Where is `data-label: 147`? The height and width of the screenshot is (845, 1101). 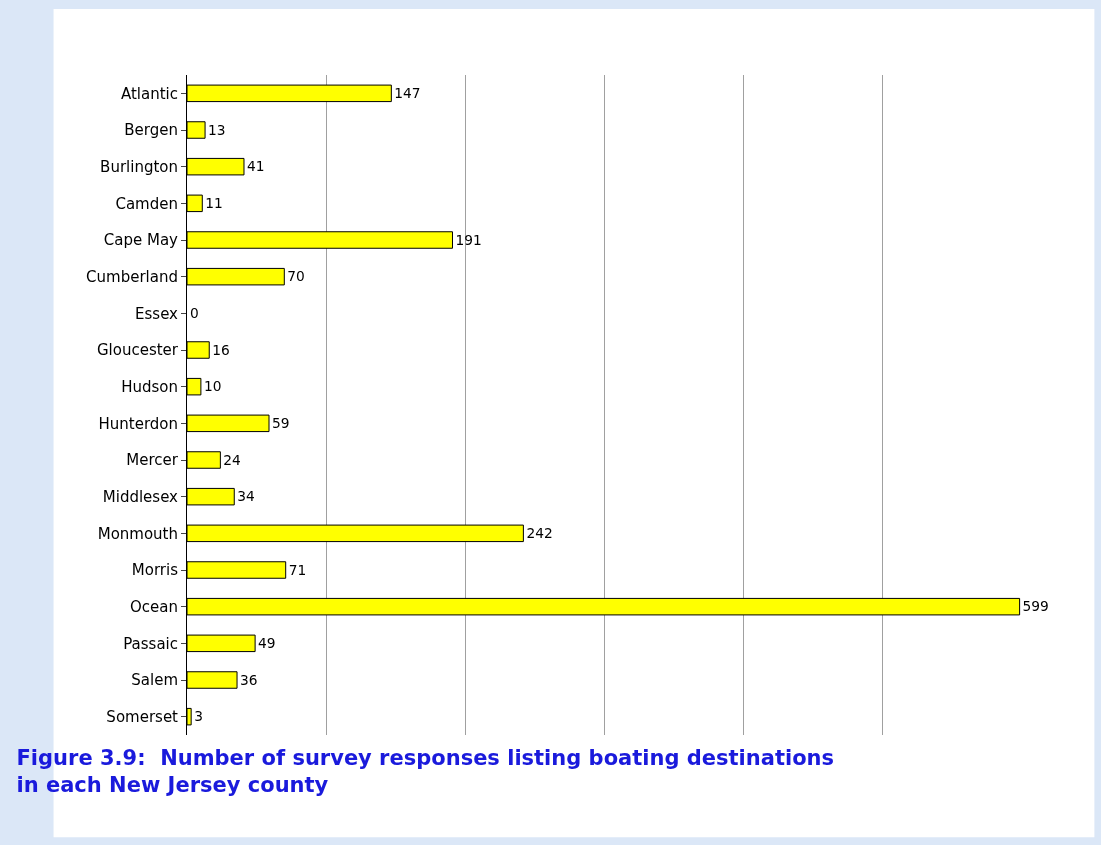
data-label: 147 is located at coordinates (407, 92).